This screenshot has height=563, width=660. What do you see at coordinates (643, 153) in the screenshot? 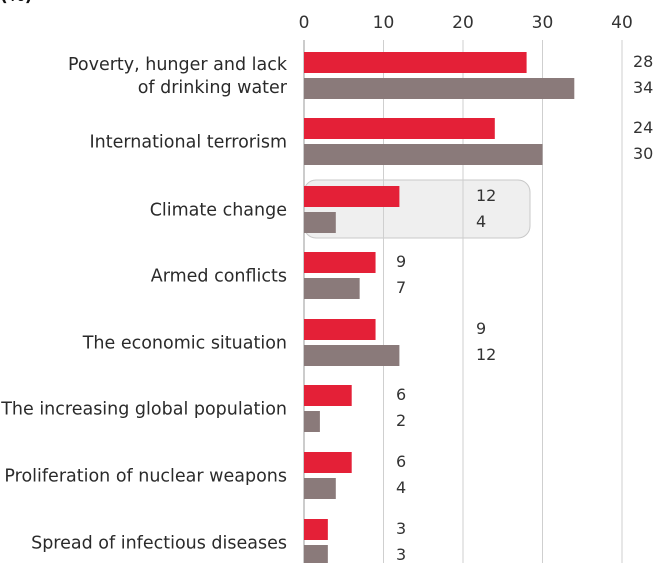
I see `value-label: 30` at bounding box center [643, 153].